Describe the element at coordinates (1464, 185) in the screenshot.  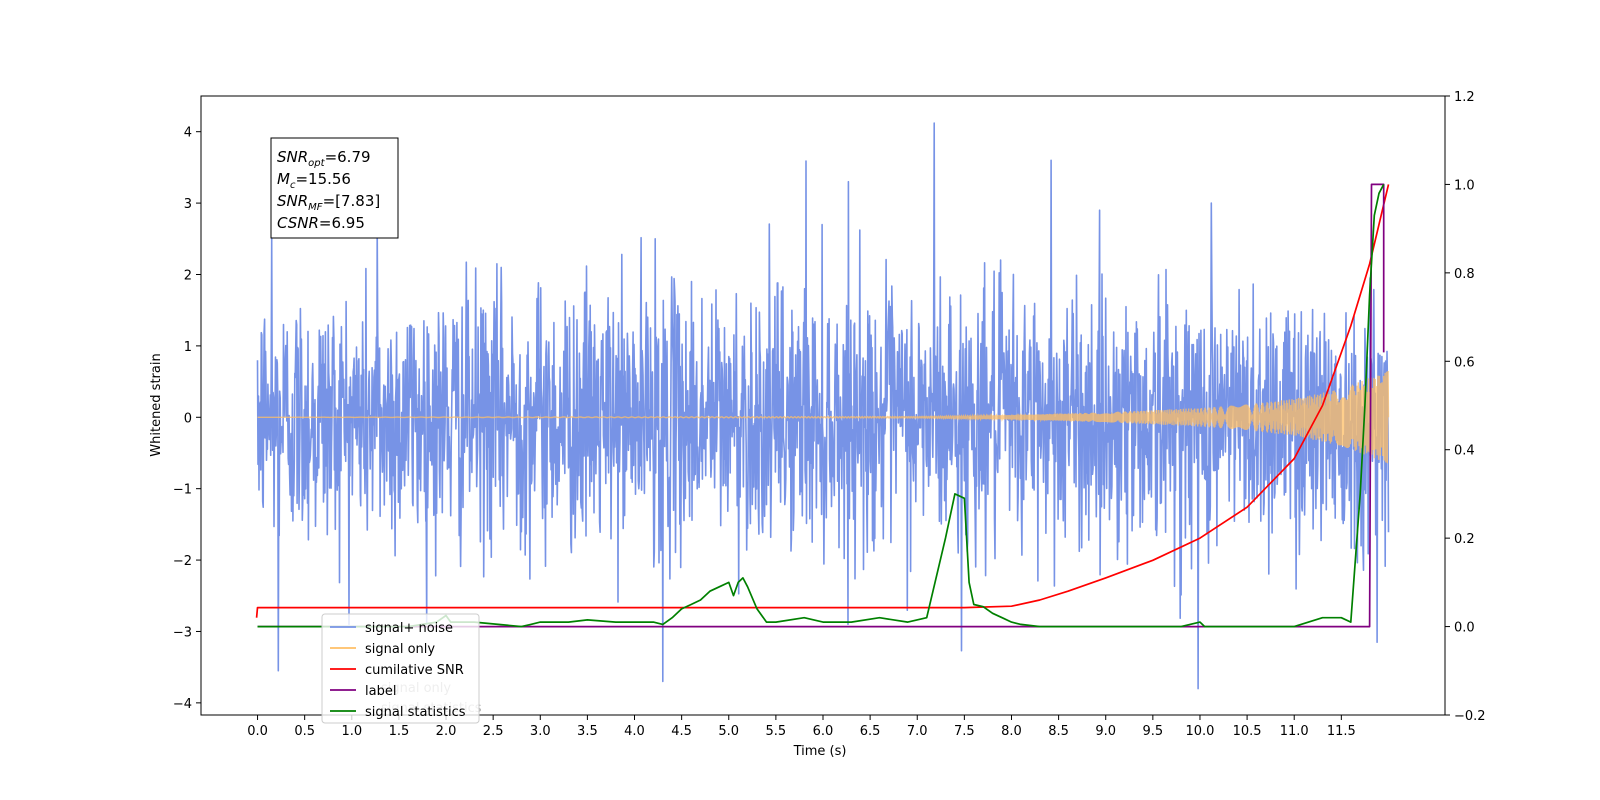
I see `y2-tick-label: 1.0` at that location.